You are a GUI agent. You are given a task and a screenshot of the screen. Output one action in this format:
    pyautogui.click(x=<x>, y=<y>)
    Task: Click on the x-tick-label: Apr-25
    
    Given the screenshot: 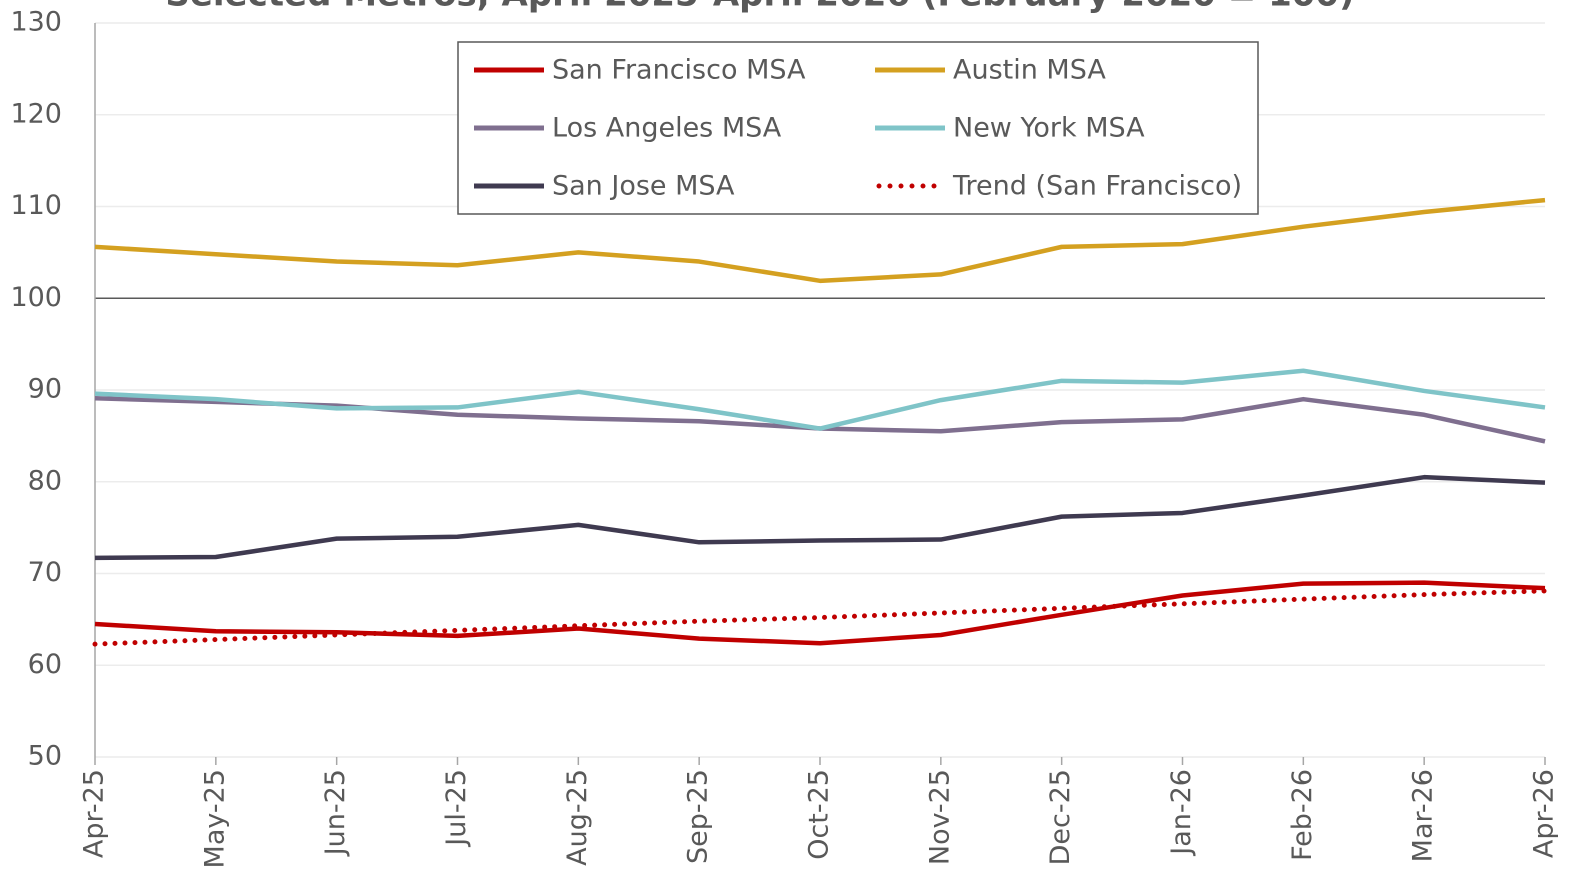 What is the action you would take?
    pyautogui.click(x=94, y=813)
    